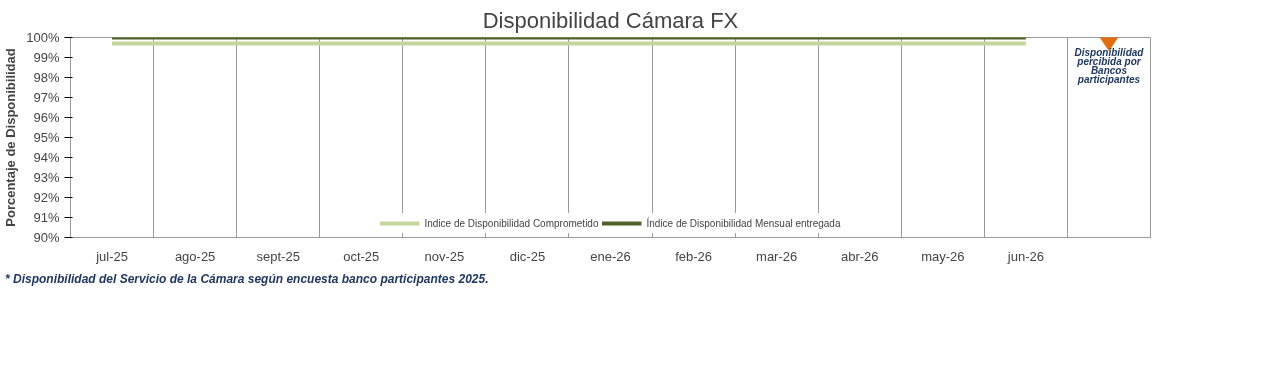 The height and width of the screenshot is (390, 1270). Describe the element at coordinates (859, 256) in the screenshot. I see `x-tick-label: abr-26` at that location.